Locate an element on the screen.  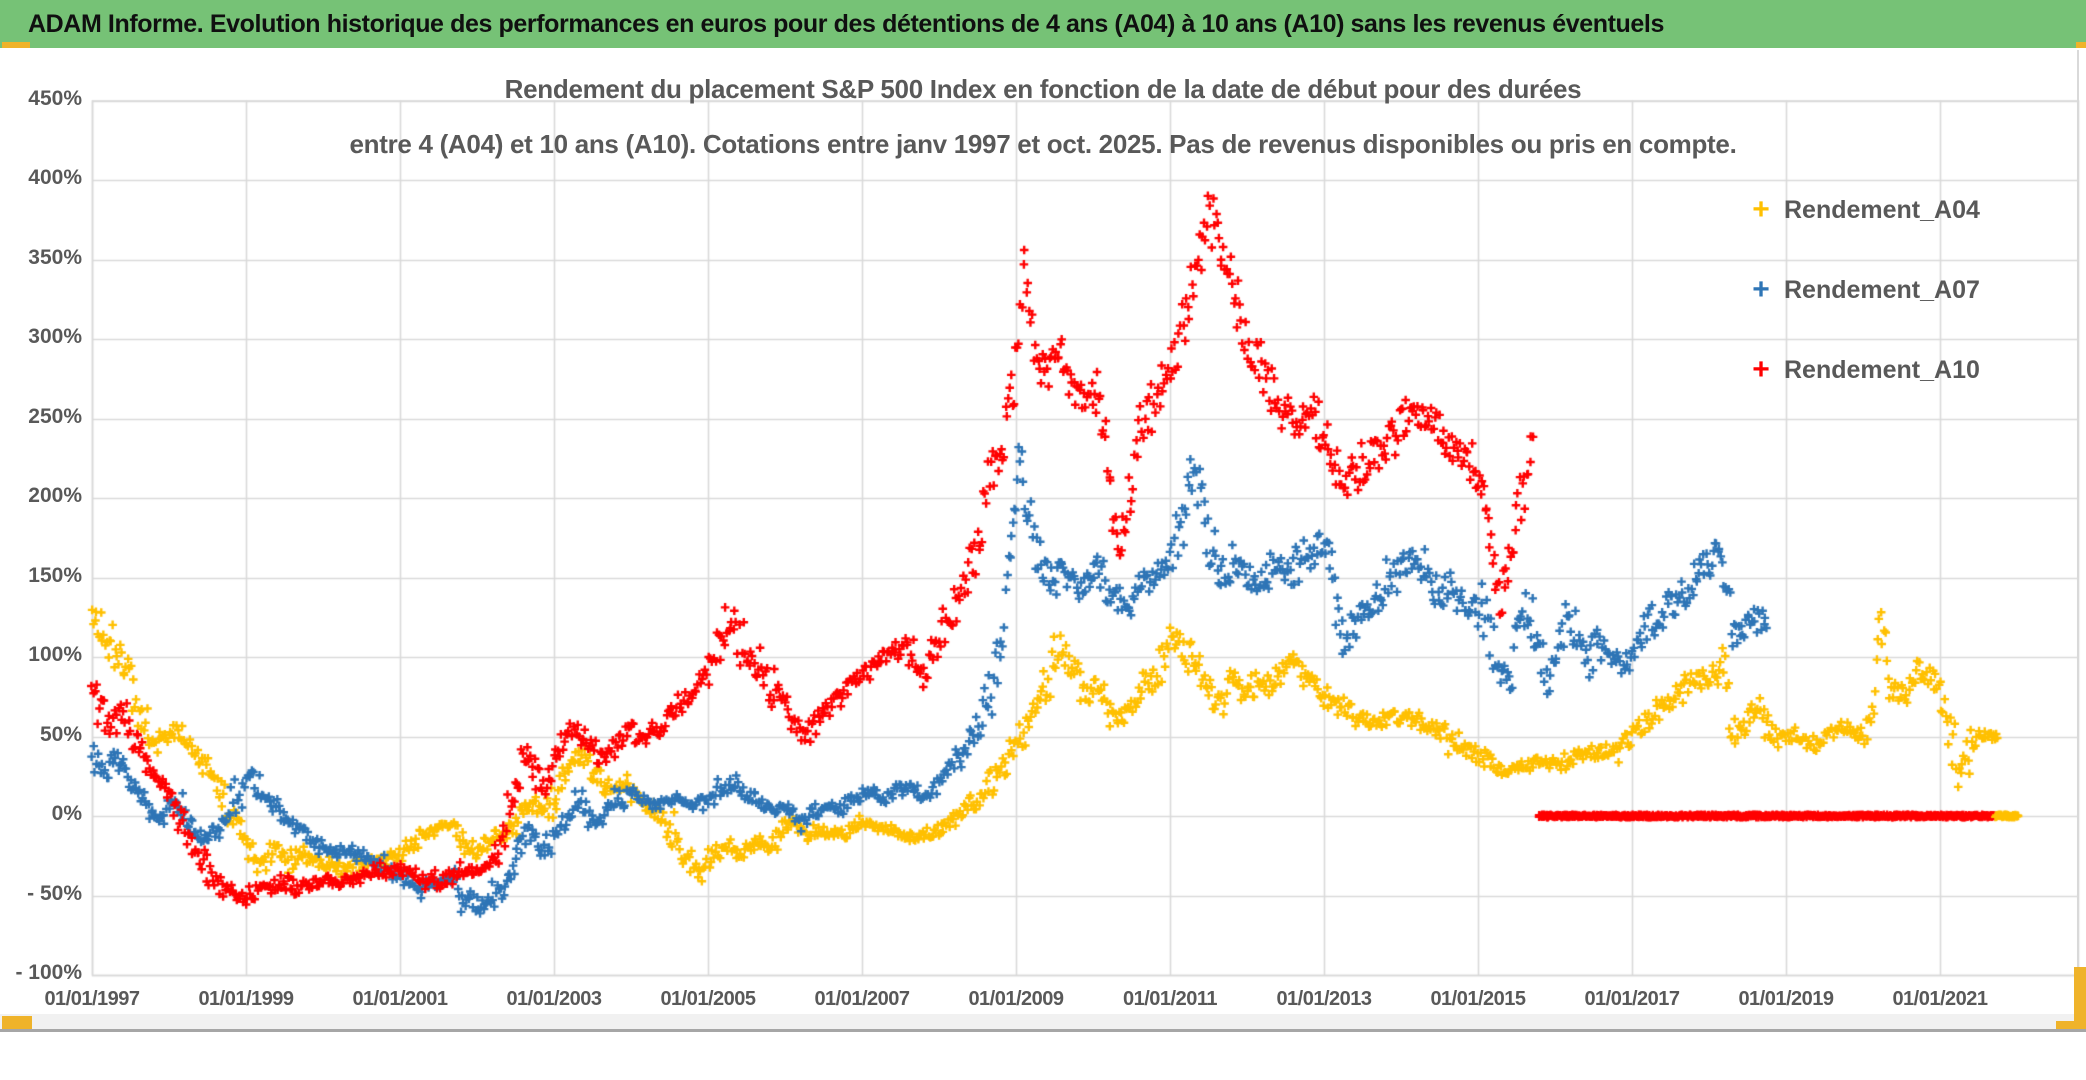
y-tick-label: 200% is located at coordinates (55, 495).